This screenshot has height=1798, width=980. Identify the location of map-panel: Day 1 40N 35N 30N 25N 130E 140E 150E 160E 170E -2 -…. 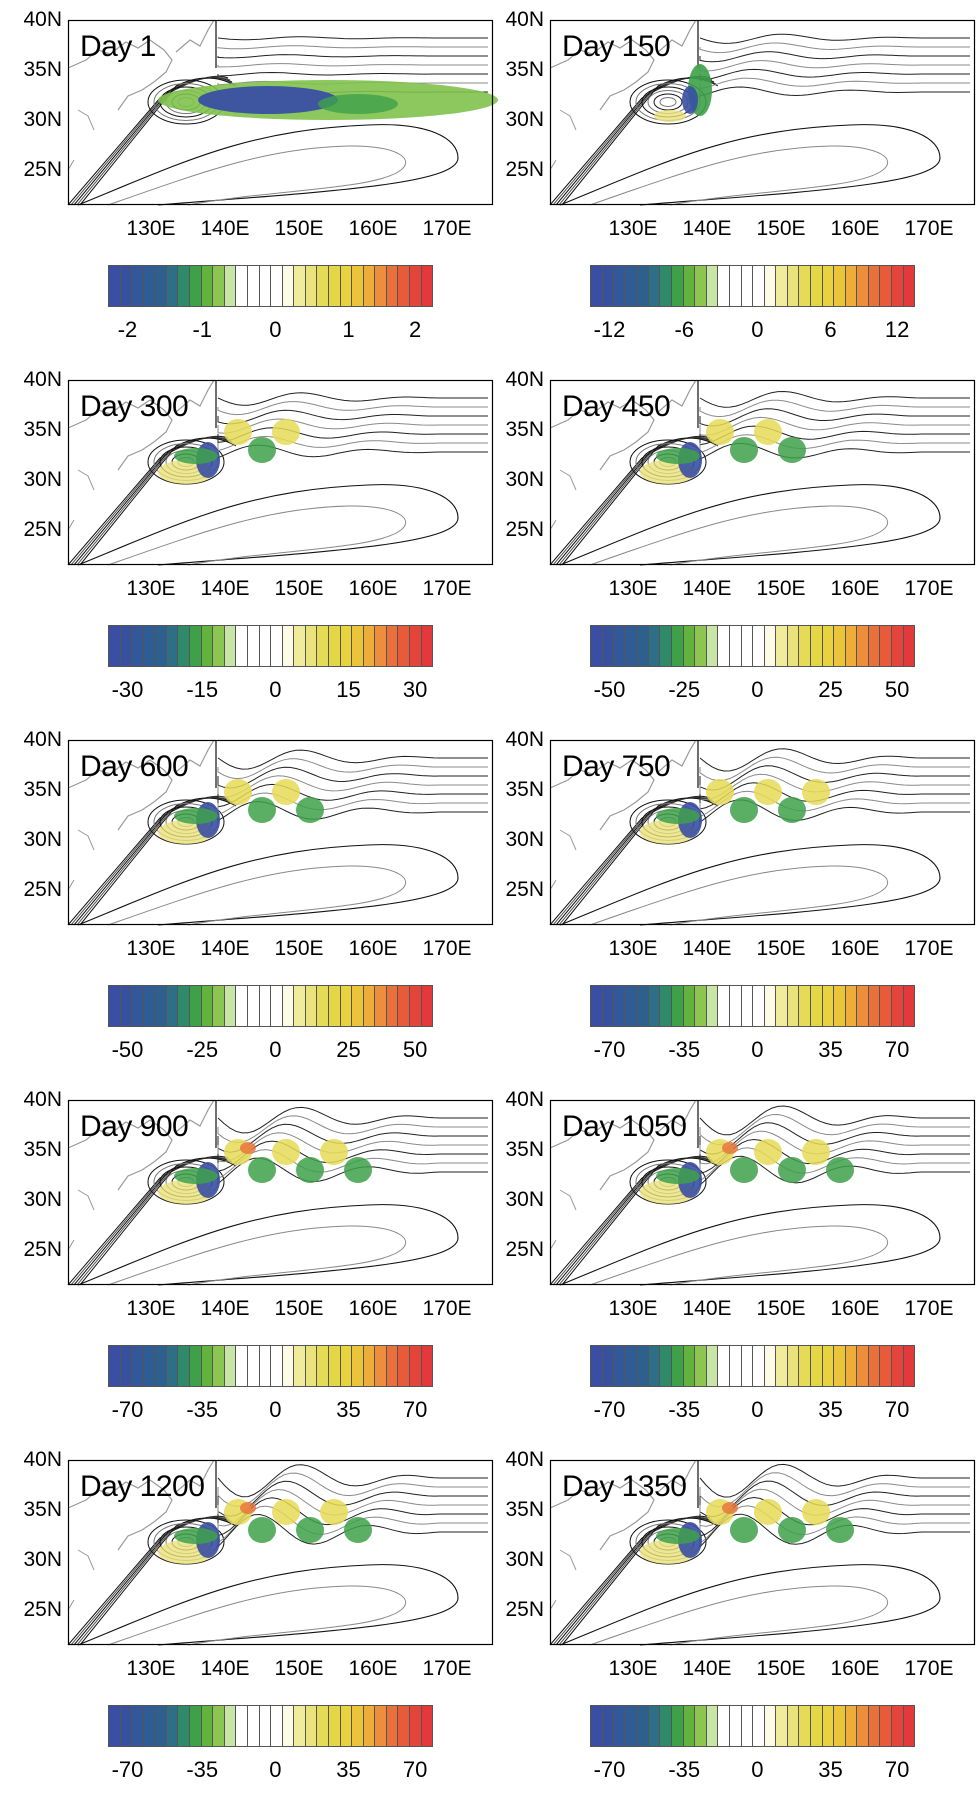
(253, 179).